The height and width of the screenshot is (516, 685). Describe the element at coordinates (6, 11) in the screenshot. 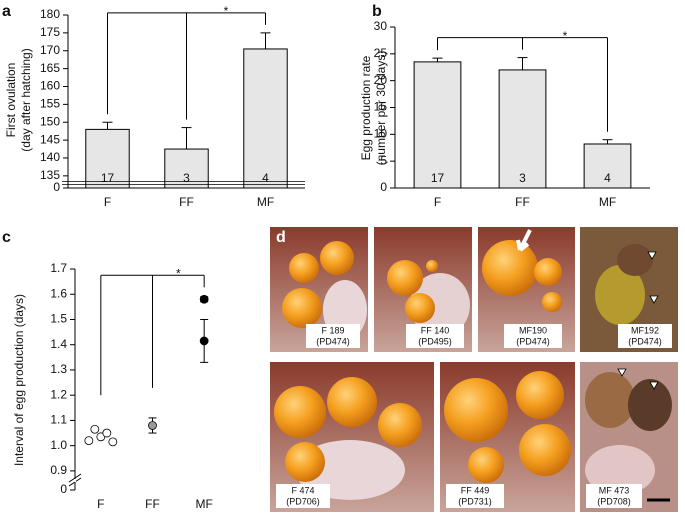

I see `panel-label: a` at that location.